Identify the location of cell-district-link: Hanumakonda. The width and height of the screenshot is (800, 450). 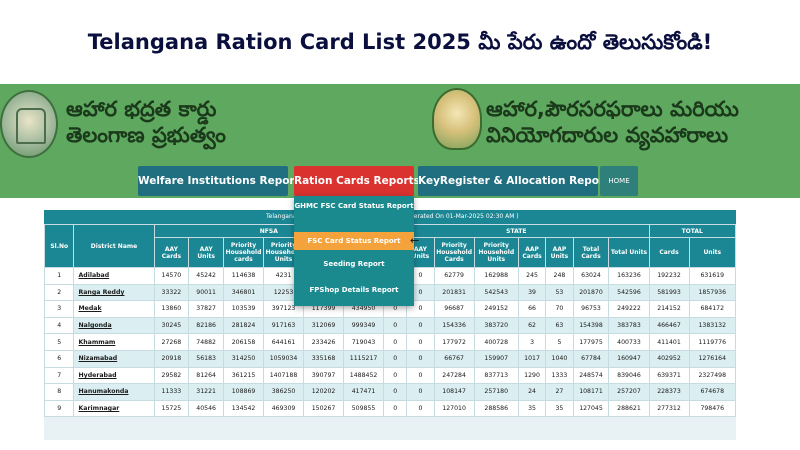
(114, 392).